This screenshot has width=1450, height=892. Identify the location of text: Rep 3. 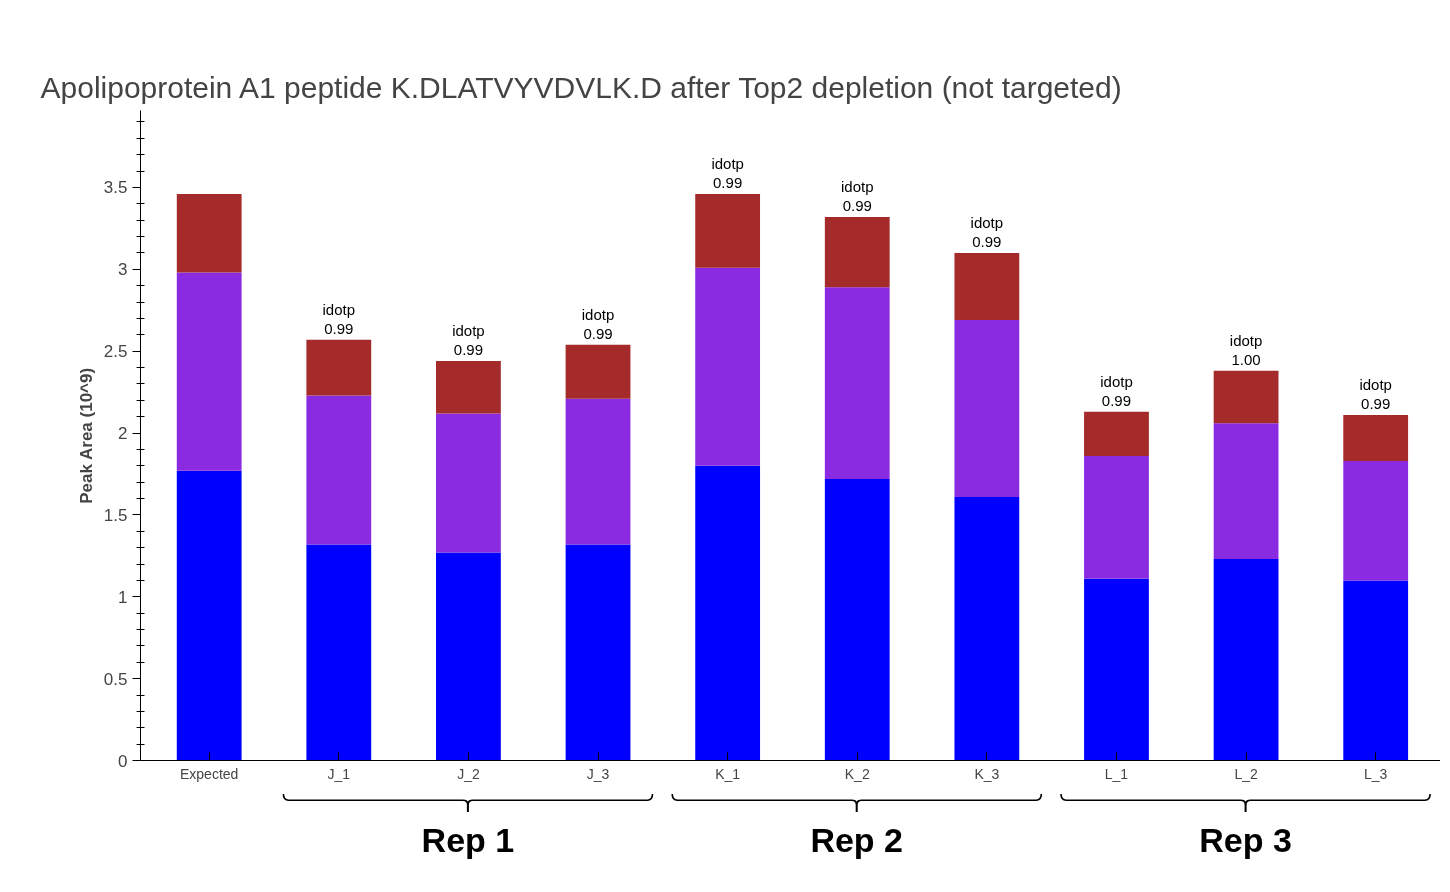
(1245, 840).